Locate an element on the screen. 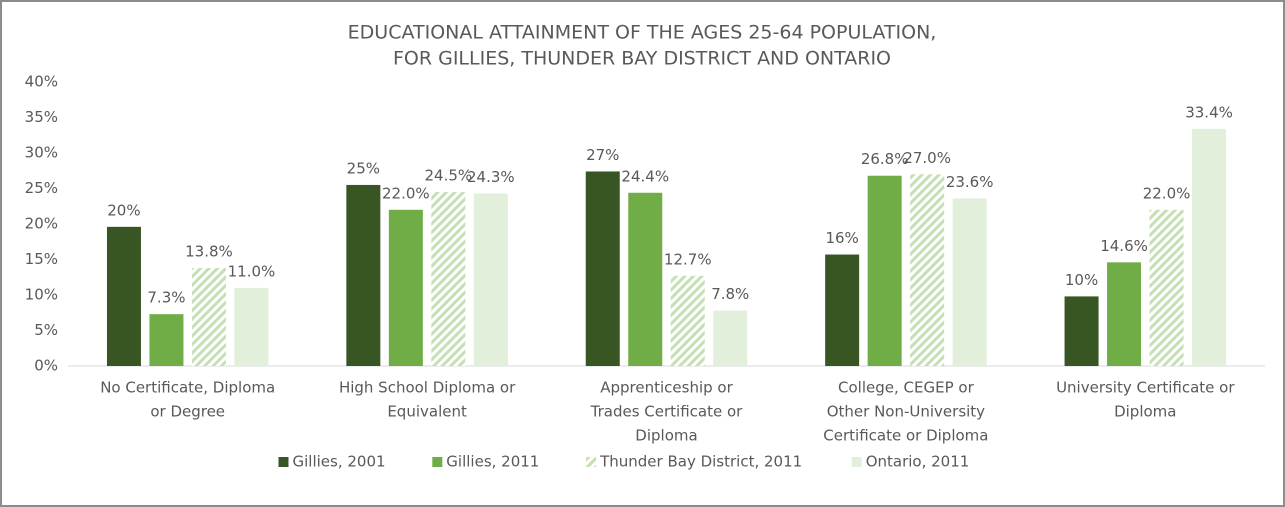 The image size is (1285, 507). data-label: 7.3% is located at coordinates (166, 298).